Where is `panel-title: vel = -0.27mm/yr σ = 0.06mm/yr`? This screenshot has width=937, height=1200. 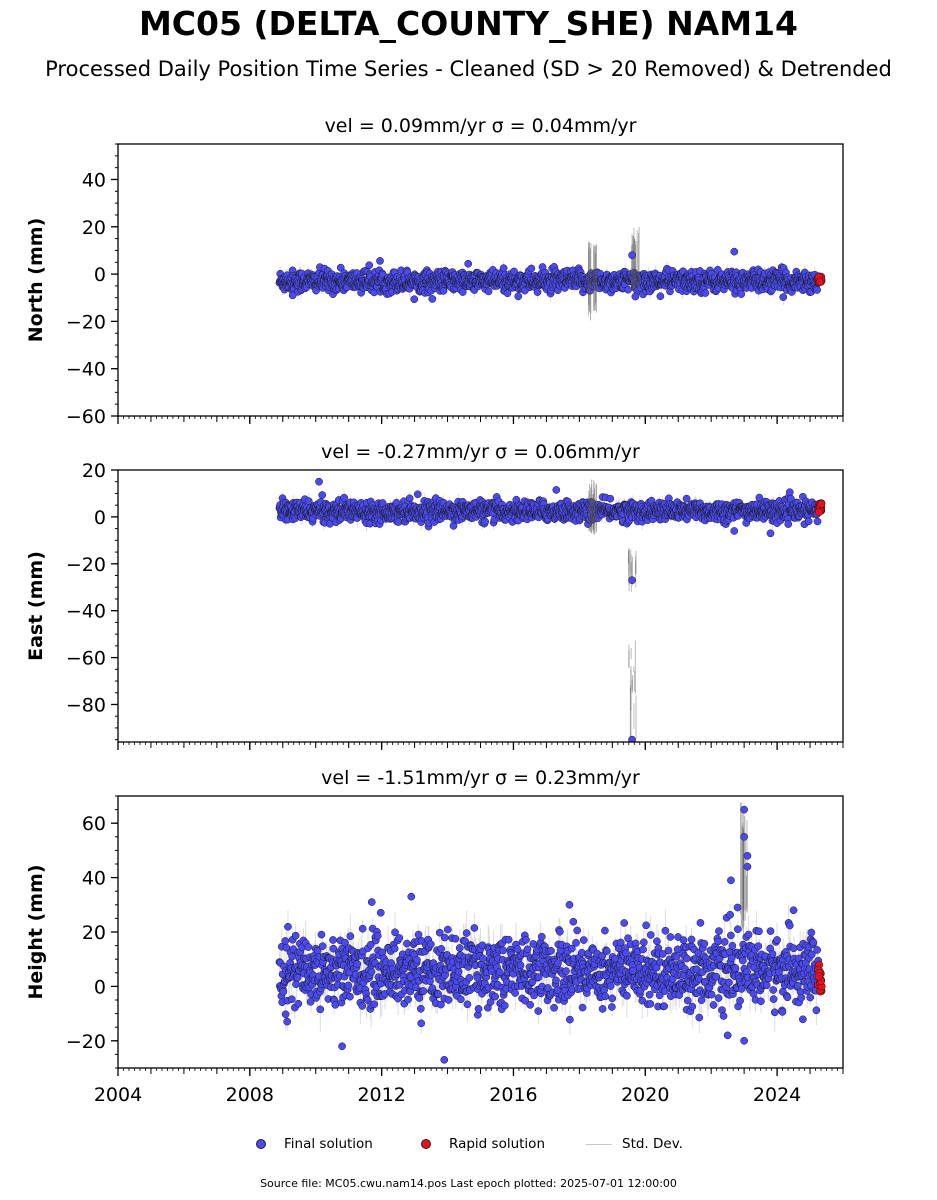 panel-title: vel = -0.27mm/yr σ = 0.06mm/yr is located at coordinates (480, 452).